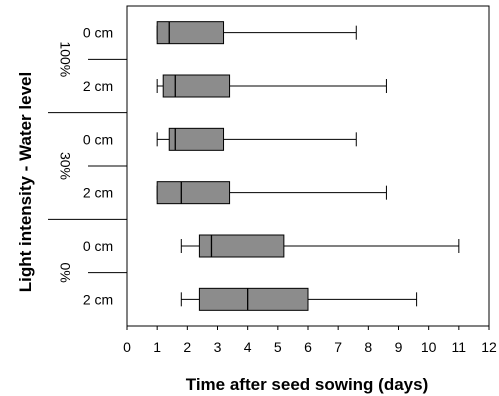  What do you see at coordinates (429, 347) in the screenshot?
I see `x-tick-label: 10` at bounding box center [429, 347].